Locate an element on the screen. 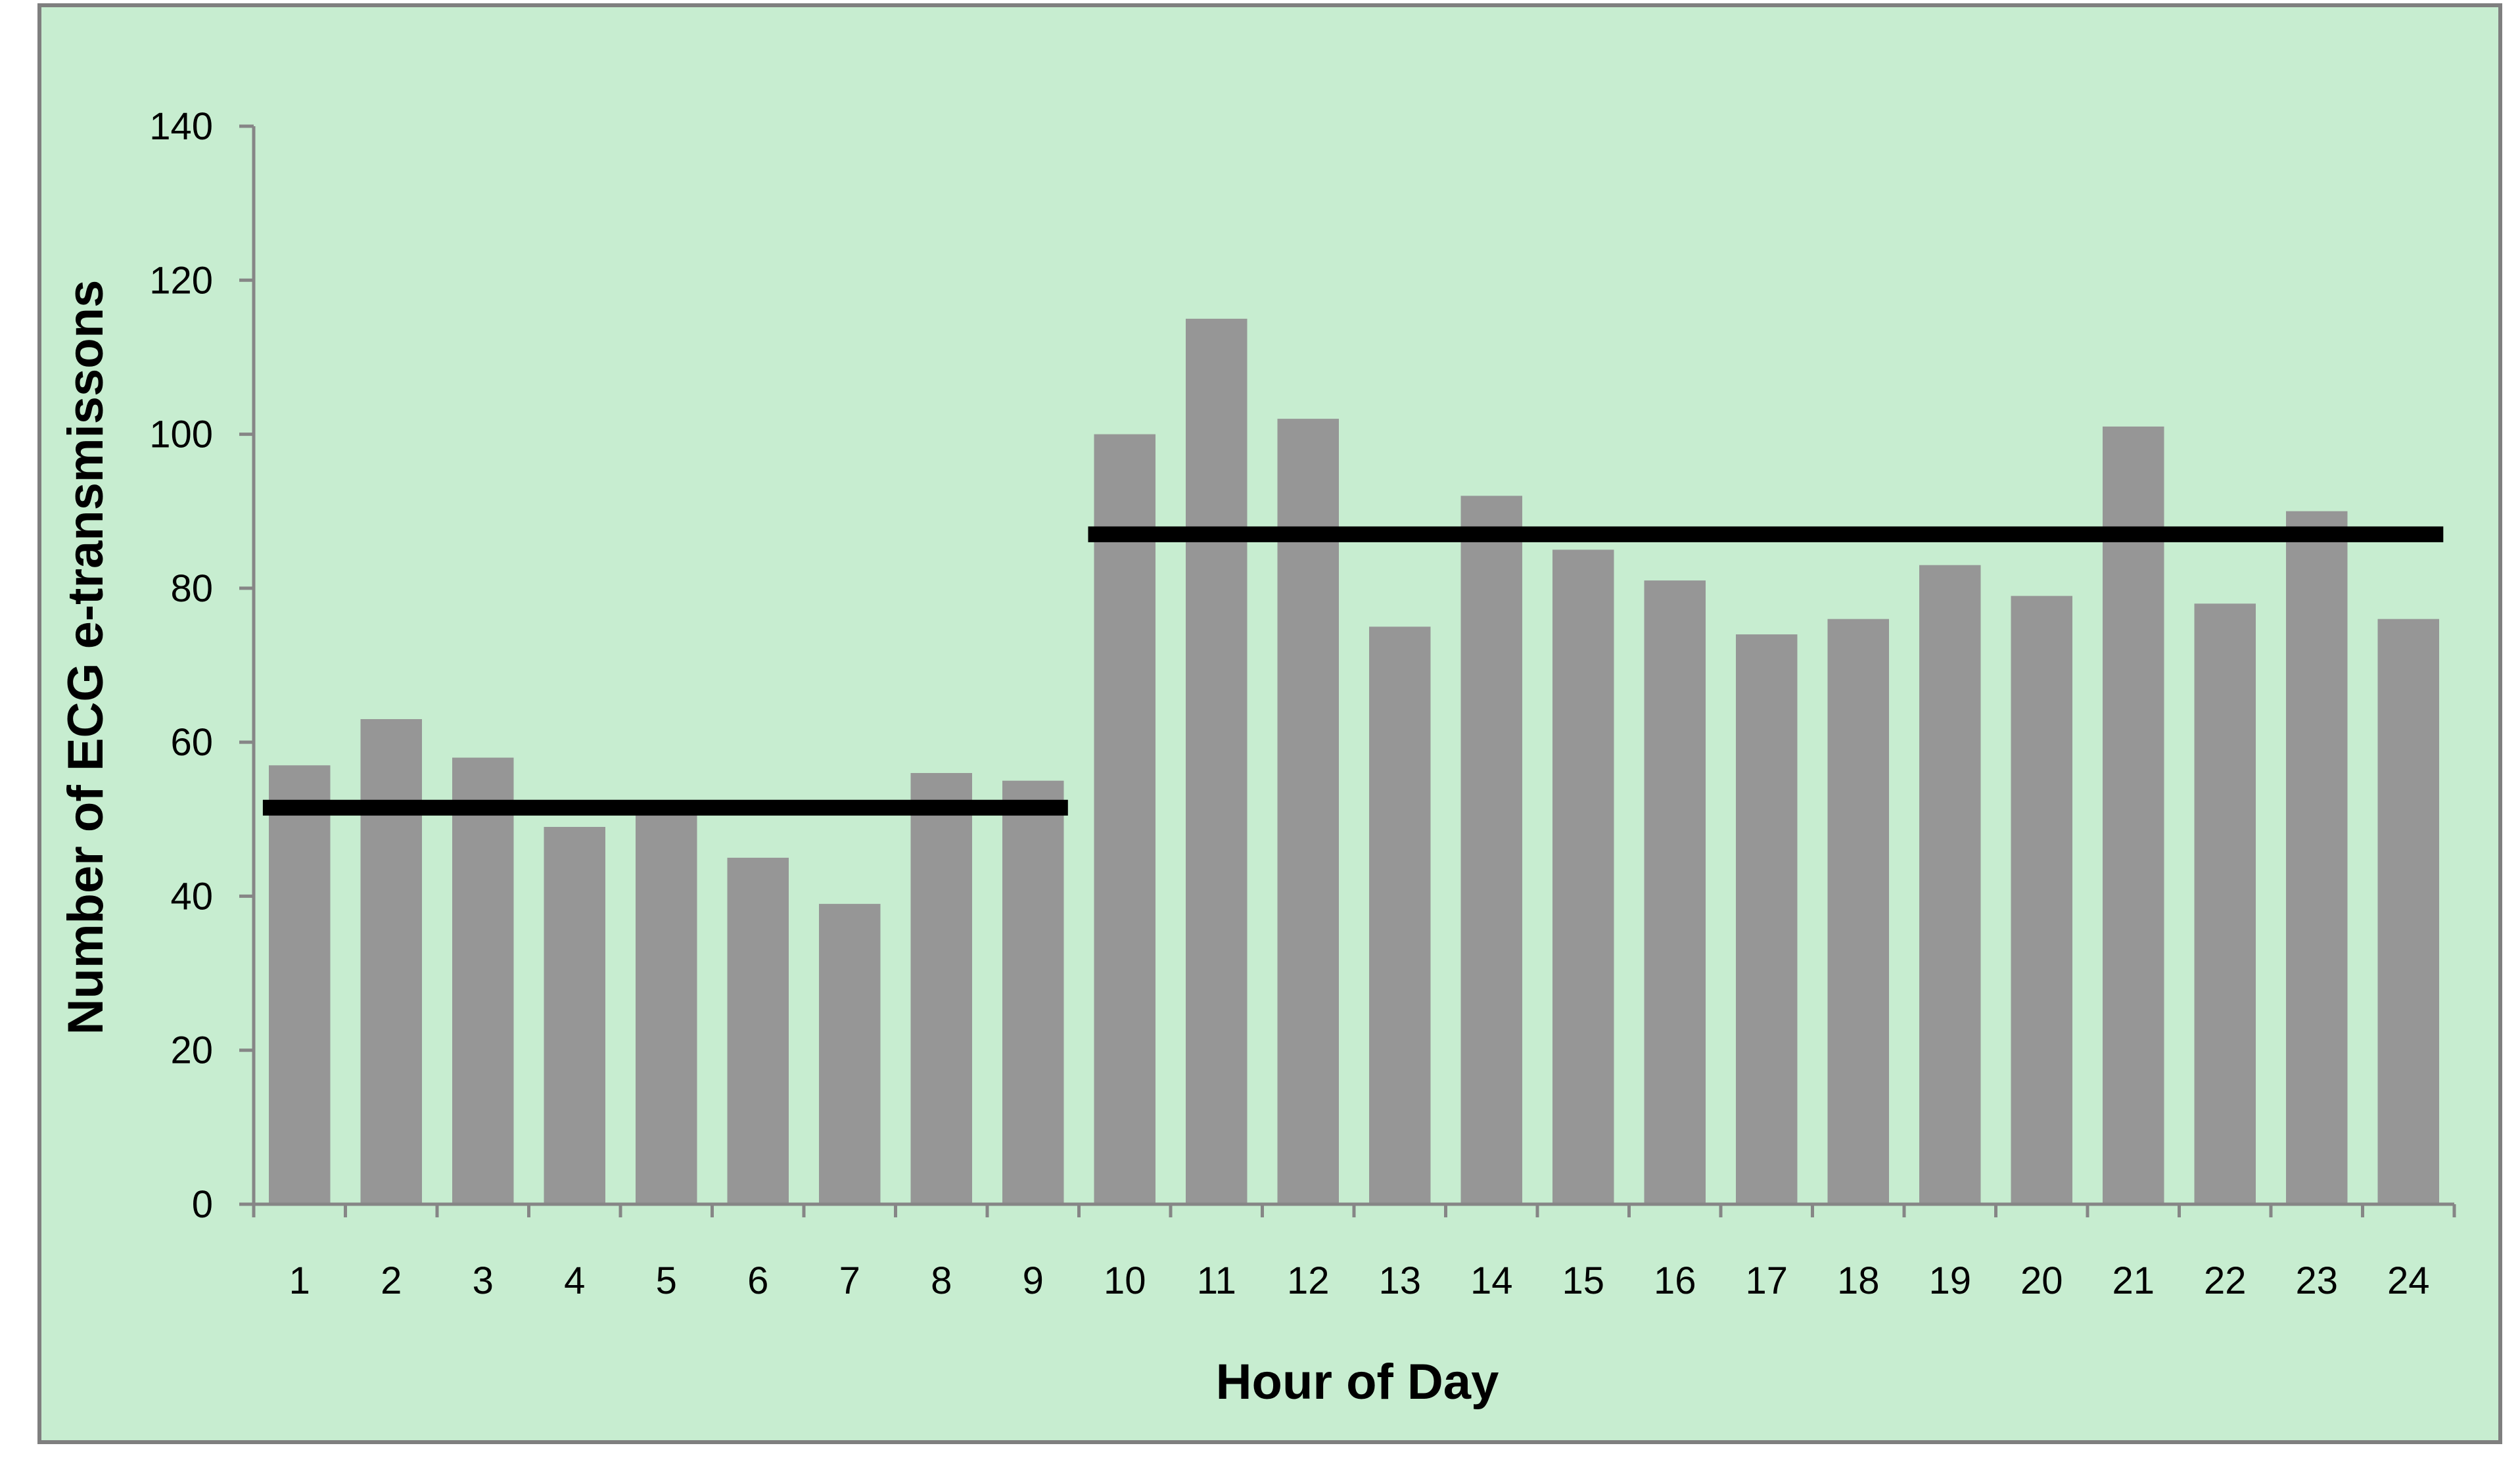 This screenshot has width=2520, height=1477. x-tick-label-17: 17 is located at coordinates (1767, 1280).